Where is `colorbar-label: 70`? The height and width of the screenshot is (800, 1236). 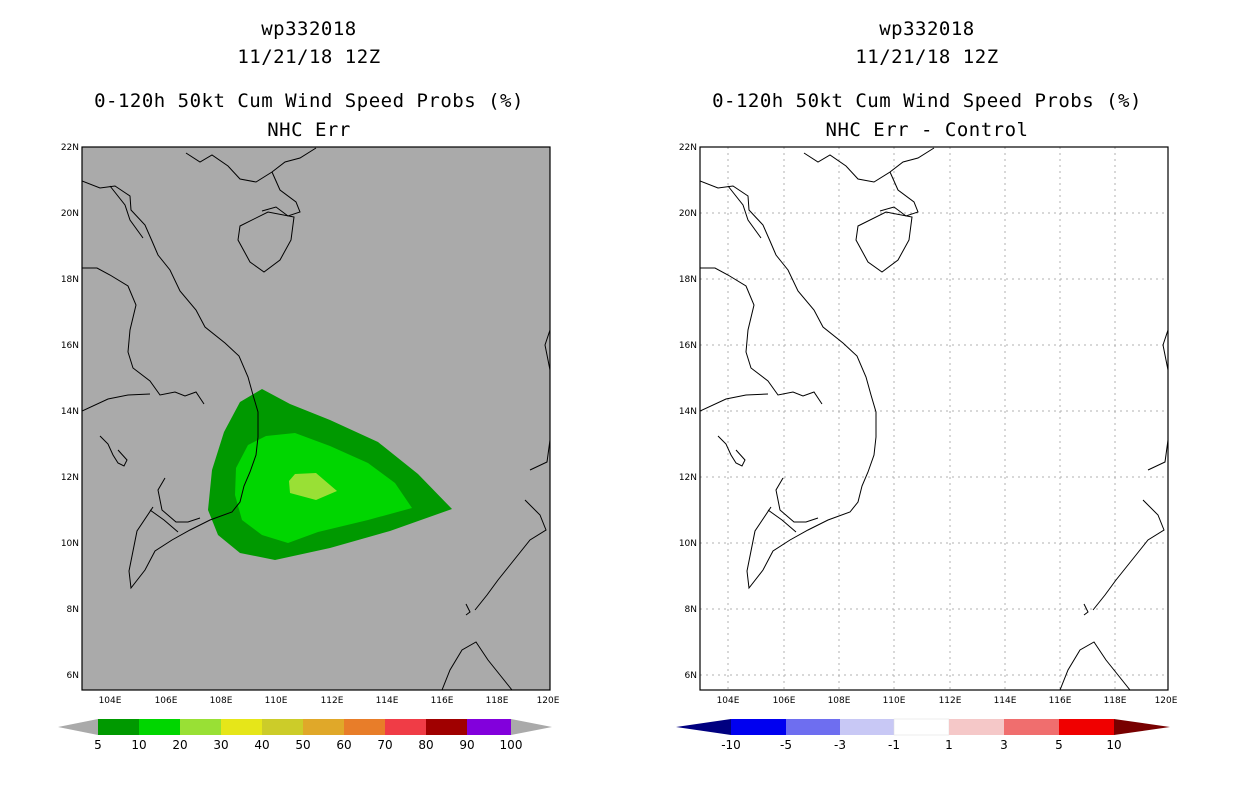
colorbar-label: 70 is located at coordinates (384, 745).